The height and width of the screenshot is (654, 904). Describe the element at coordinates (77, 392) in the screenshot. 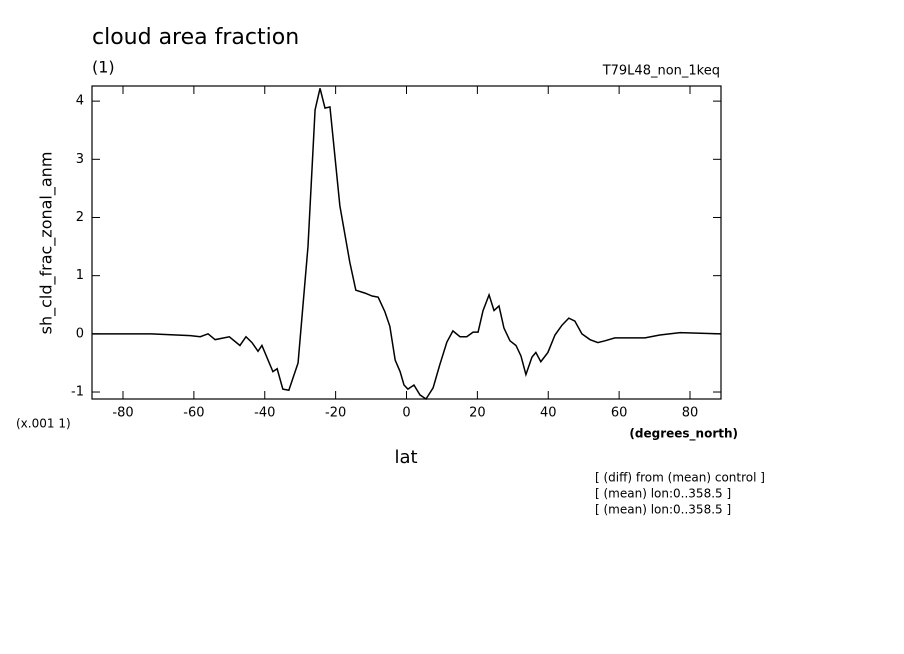

I see `y-tick-label: -1` at that location.